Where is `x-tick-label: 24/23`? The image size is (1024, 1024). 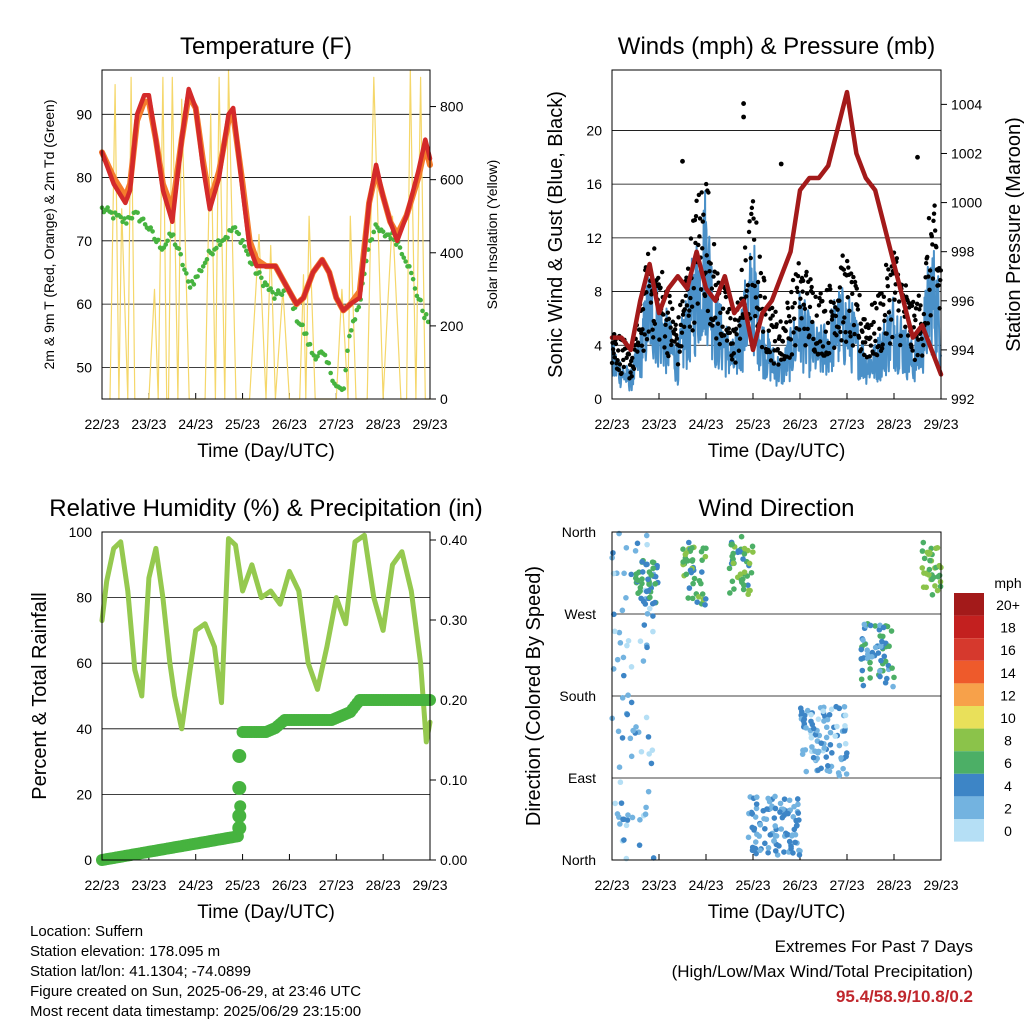 x-tick-label: 24/23 is located at coordinates (195, 424).